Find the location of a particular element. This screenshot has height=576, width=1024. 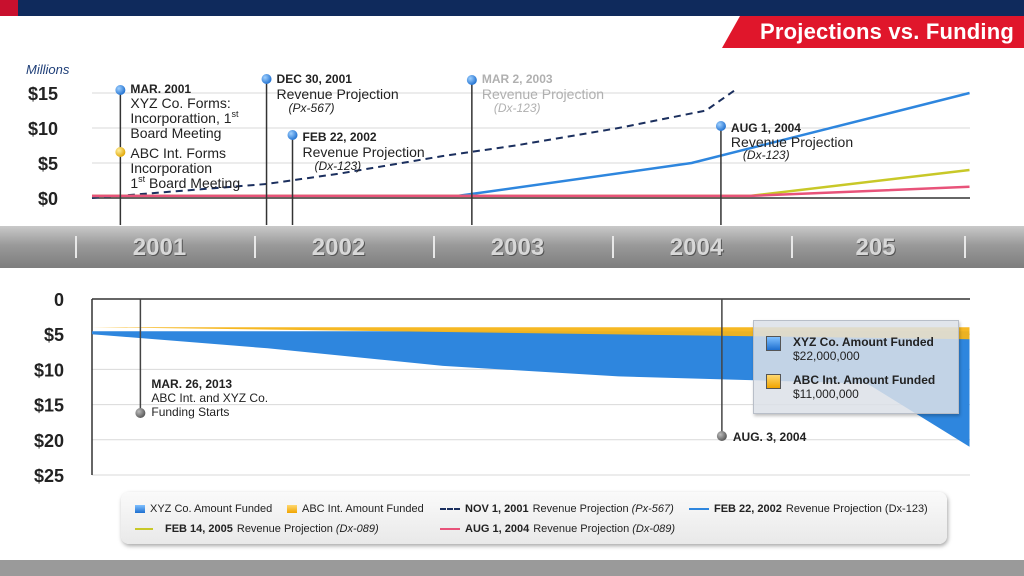

page-title: Projections vs. Funding is located at coordinates (887, 31).